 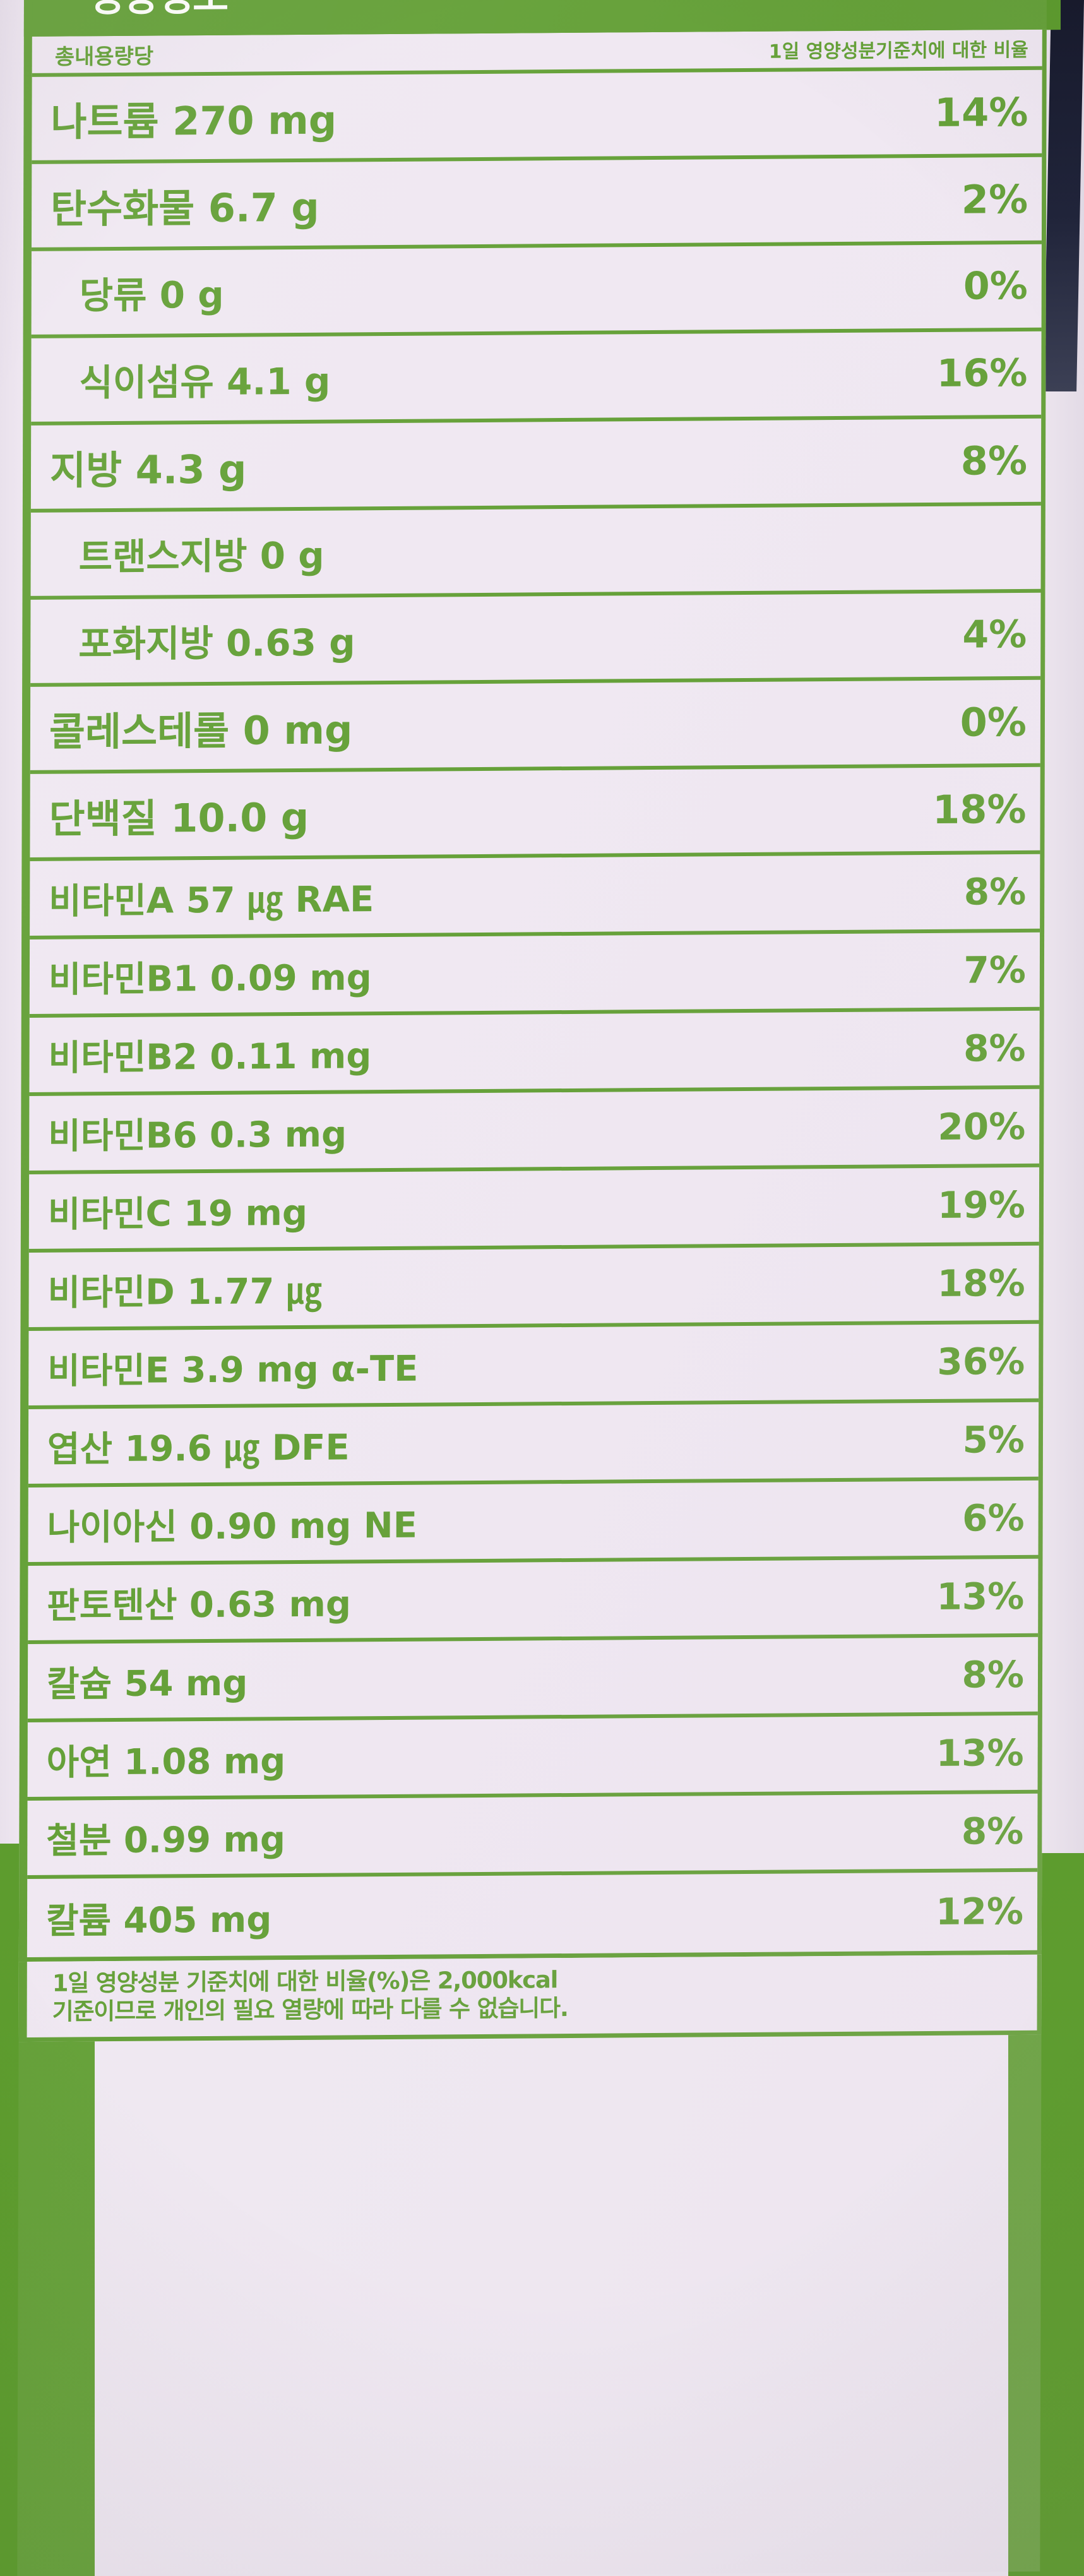 I want to click on nutrient-row: 단백질 10.0 g 18%, so click(x=535, y=813).